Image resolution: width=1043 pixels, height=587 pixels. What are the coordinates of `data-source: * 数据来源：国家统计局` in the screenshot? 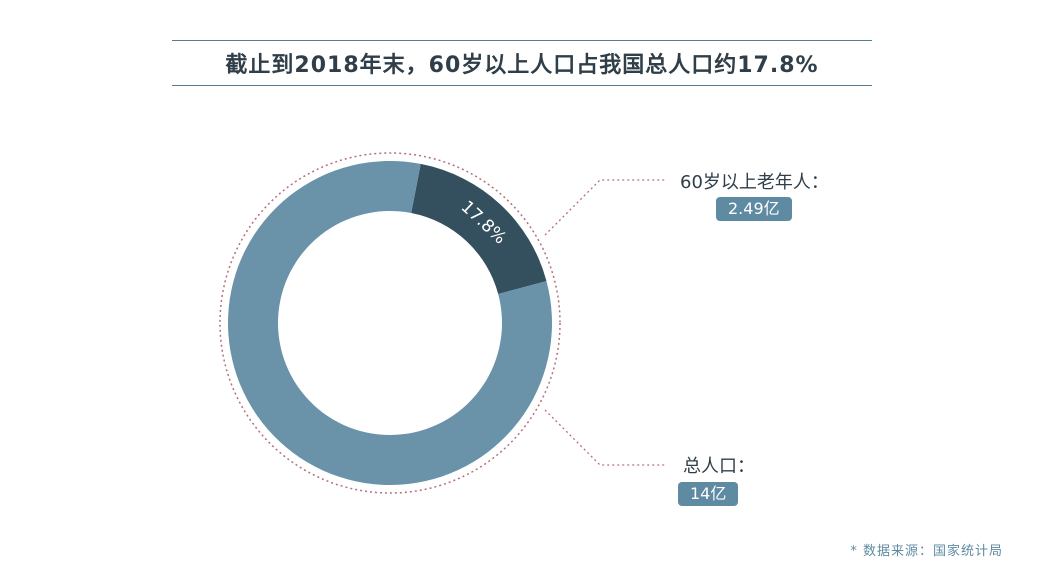 It's located at (926, 551).